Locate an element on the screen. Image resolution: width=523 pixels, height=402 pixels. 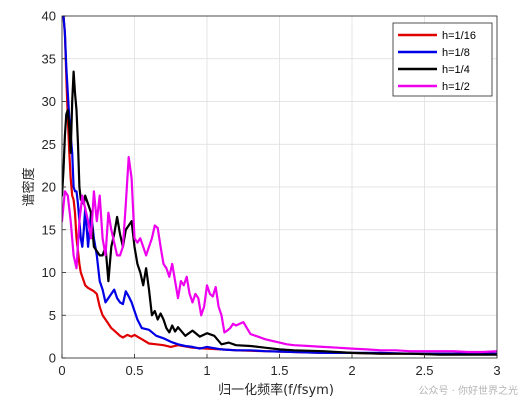
y-axis-ticks: 0 5 10 15 20 25 30 35 40 is located at coordinates (54, 187).